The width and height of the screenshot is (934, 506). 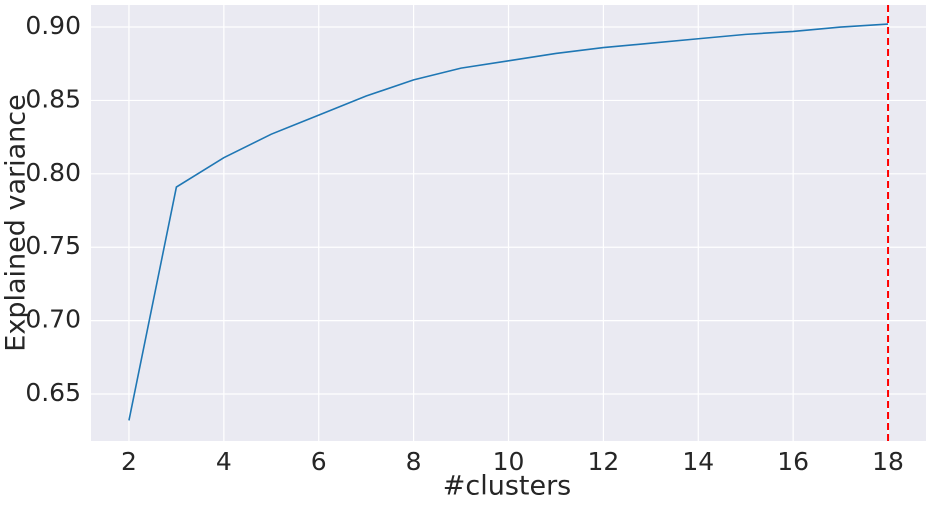 What do you see at coordinates (53, 245) in the screenshot?
I see `y-tick-label: 0.75` at bounding box center [53, 245].